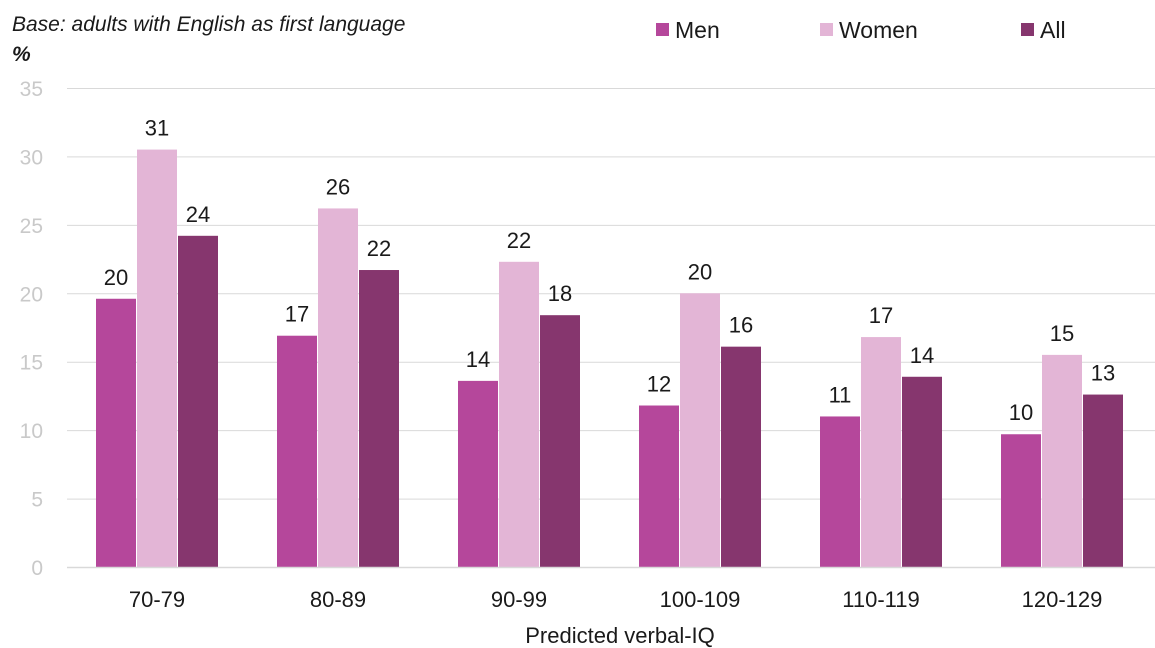 The width and height of the screenshot is (1155, 648). Describe the element at coordinates (741, 325) in the screenshot. I see `data-label: 16` at that location.